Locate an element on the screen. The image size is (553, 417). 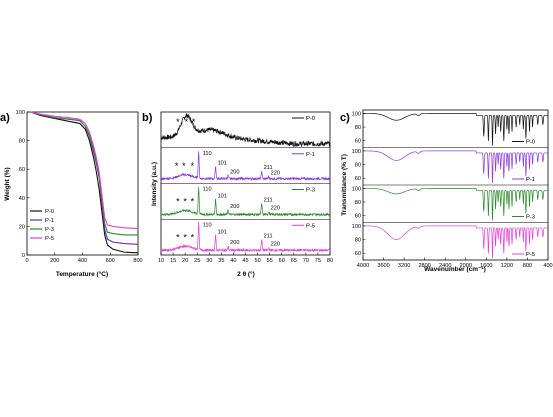
tga-legend-label: P-3 is located at coordinates (49, 230).